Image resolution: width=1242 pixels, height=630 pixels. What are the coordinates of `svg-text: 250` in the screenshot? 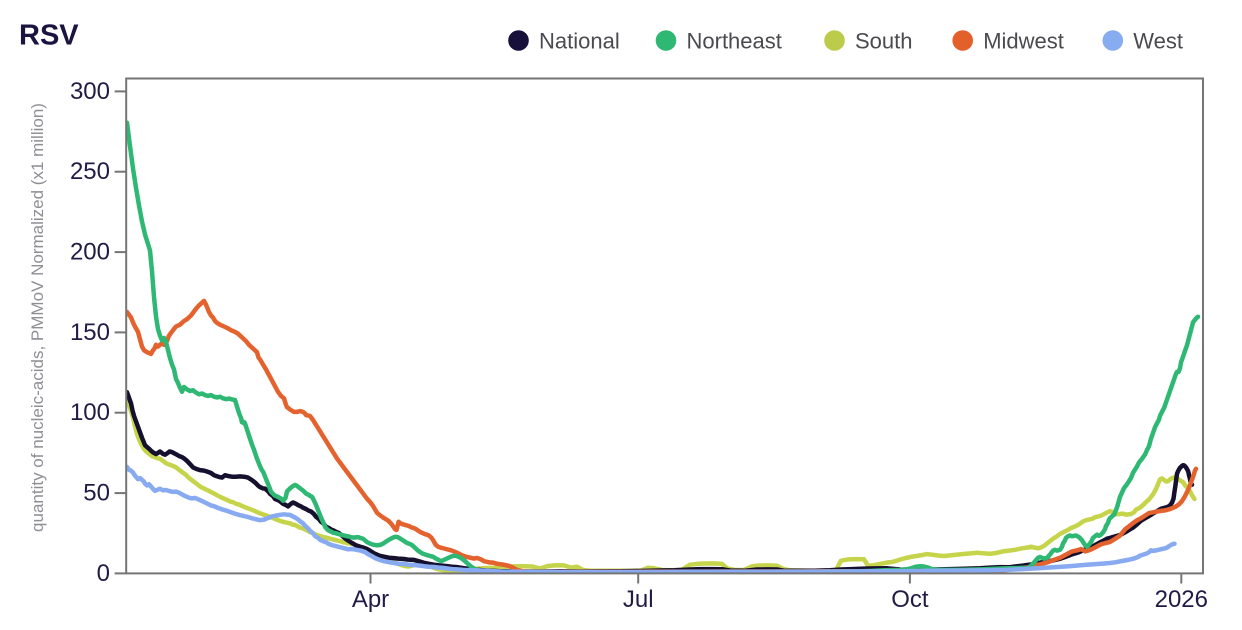 It's located at (90, 171).